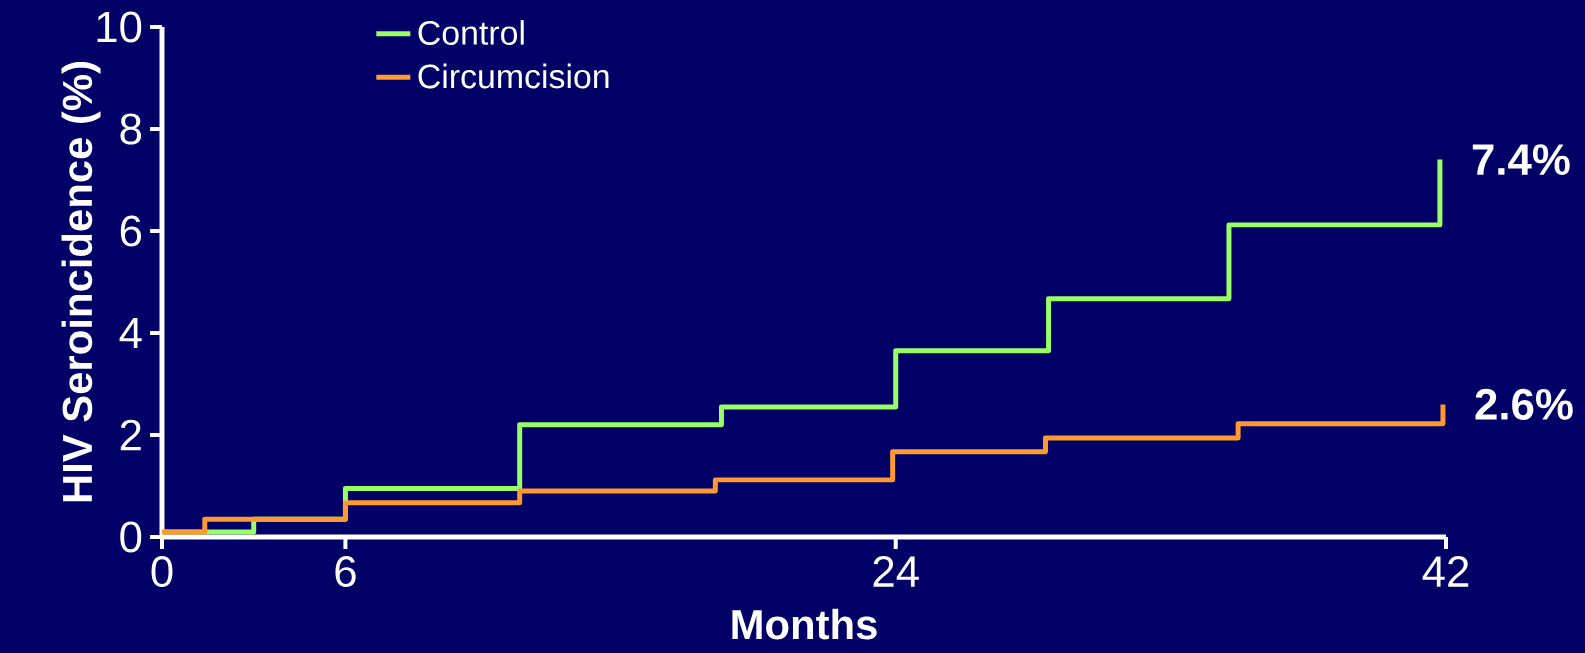 The width and height of the screenshot is (1585, 653). What do you see at coordinates (345, 572) in the screenshot?
I see `x-tick-label: 6` at bounding box center [345, 572].